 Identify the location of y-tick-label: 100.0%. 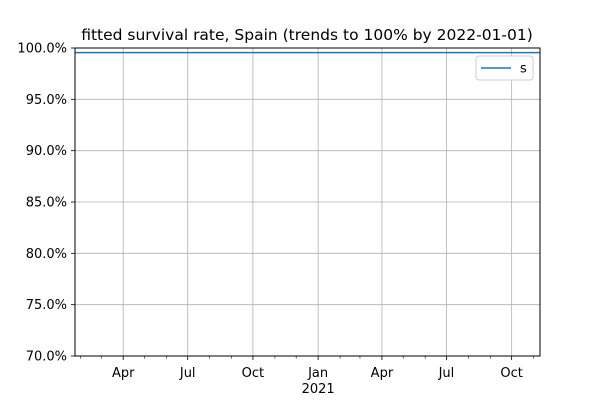
(42, 49).